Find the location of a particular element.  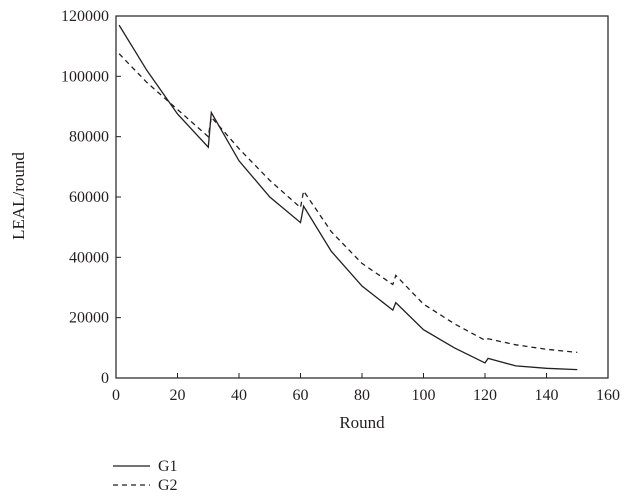

x-tick-label: 160 is located at coordinates (608, 395).